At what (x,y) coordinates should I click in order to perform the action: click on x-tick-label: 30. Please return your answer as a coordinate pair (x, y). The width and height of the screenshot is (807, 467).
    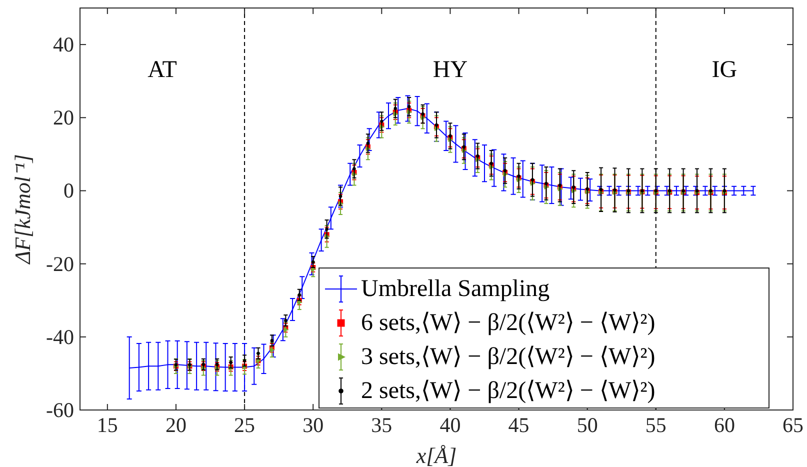
    Looking at the image, I should click on (313, 425).